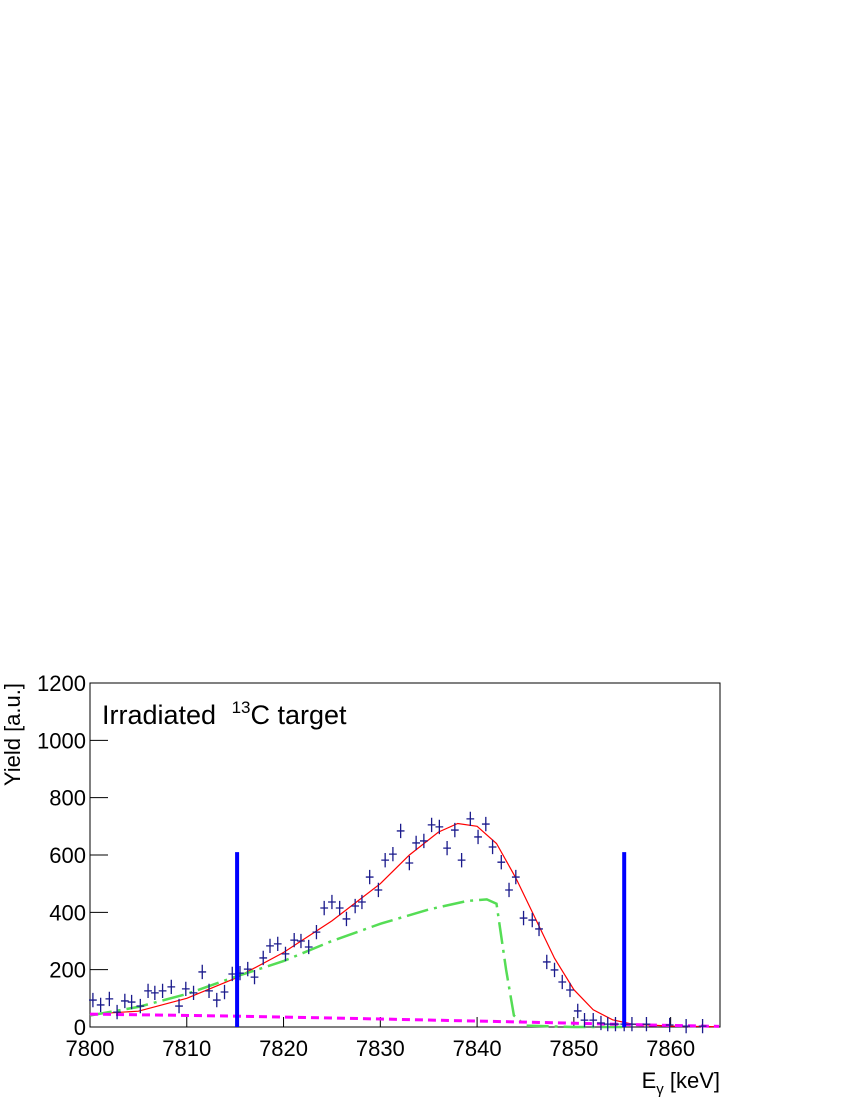 The height and width of the screenshot is (1105, 850). What do you see at coordinates (649, 1080) in the screenshot?
I see `x-label-part: E` at bounding box center [649, 1080].